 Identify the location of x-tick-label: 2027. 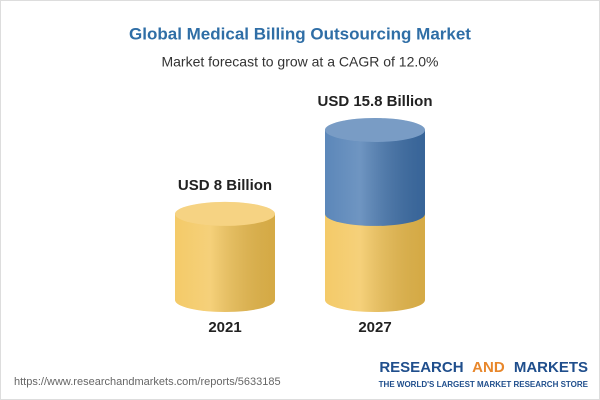
(374, 327).